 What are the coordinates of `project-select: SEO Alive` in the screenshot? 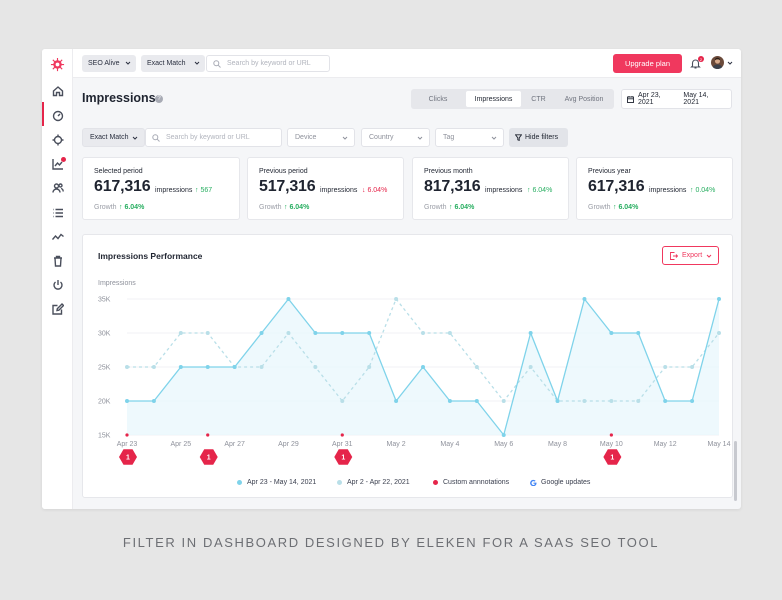 It's located at (109, 63).